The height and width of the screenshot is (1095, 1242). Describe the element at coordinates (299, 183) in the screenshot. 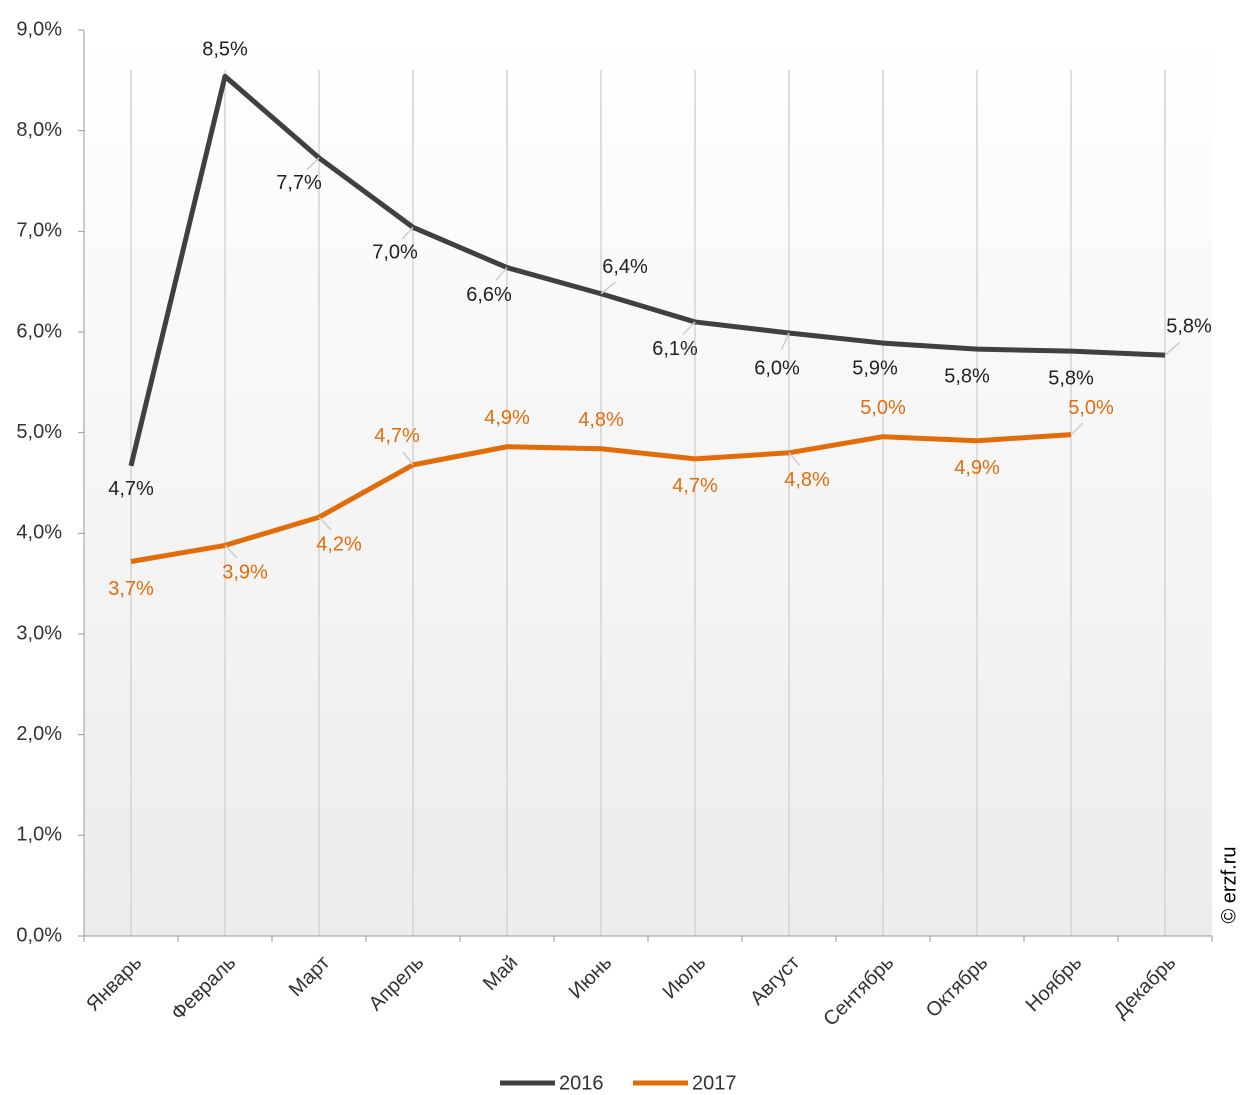

I see `data-label: 7,7%` at that location.